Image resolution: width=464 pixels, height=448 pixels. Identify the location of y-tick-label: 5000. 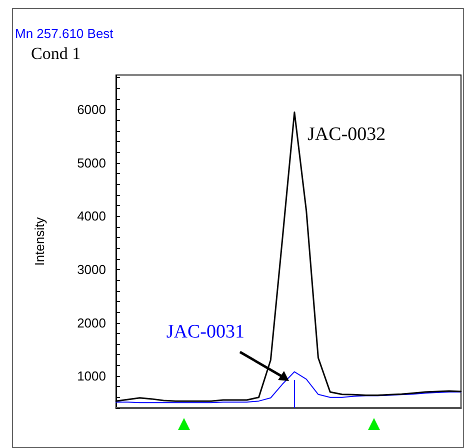
(91, 162).